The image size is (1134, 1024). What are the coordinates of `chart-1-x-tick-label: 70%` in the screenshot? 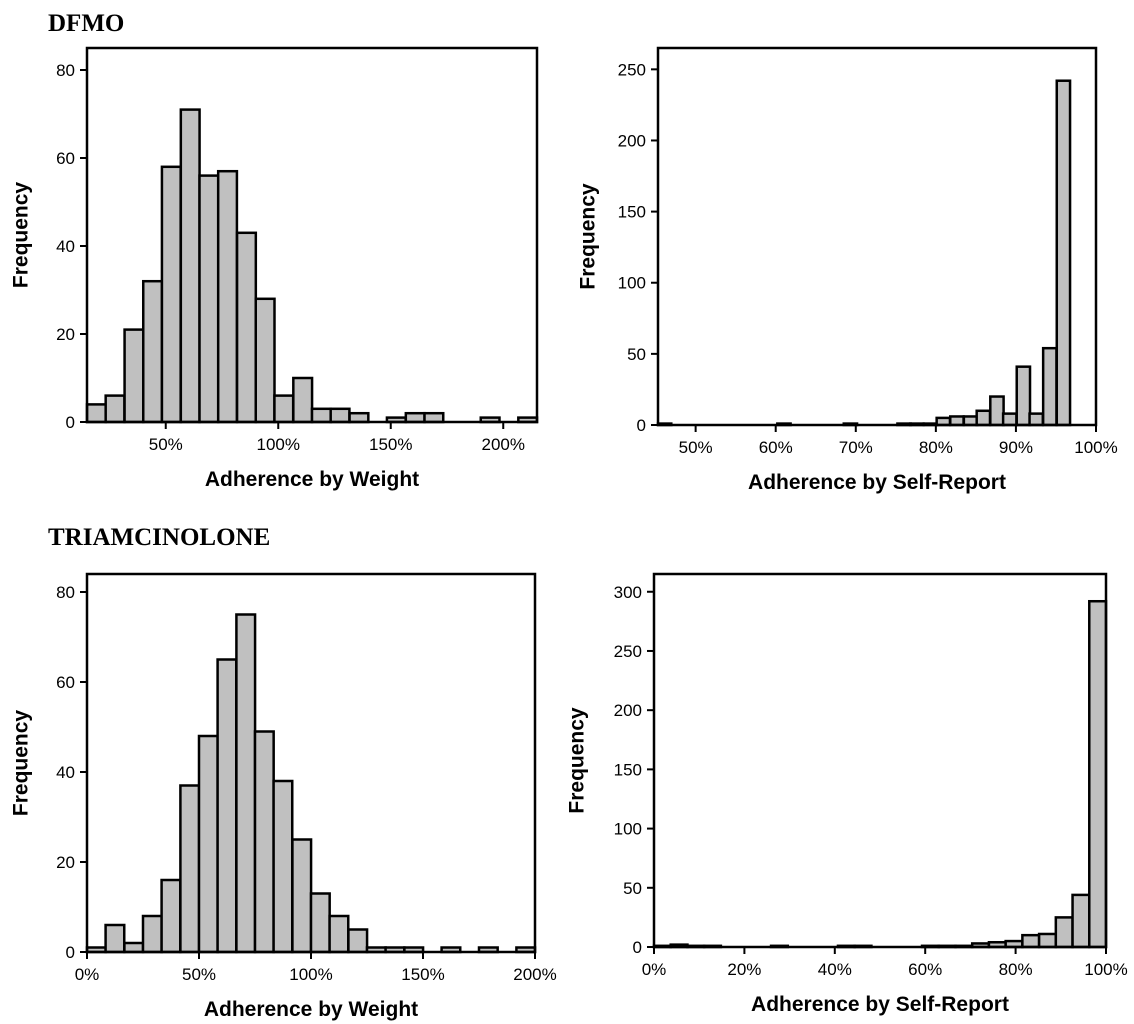 It's located at (856, 447).